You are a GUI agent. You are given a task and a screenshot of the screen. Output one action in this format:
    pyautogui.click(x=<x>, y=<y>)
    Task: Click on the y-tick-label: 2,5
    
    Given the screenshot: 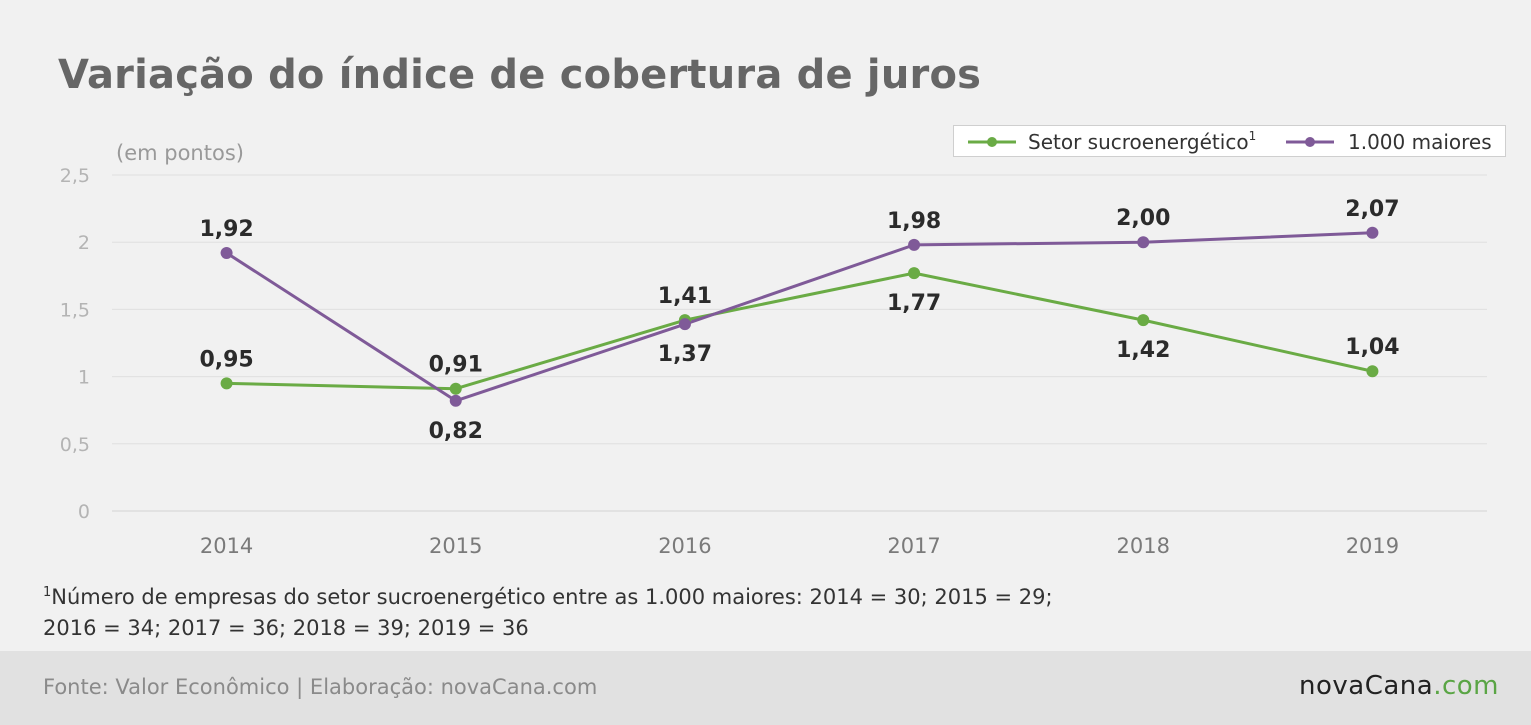 What is the action you would take?
    pyautogui.click(x=75, y=176)
    